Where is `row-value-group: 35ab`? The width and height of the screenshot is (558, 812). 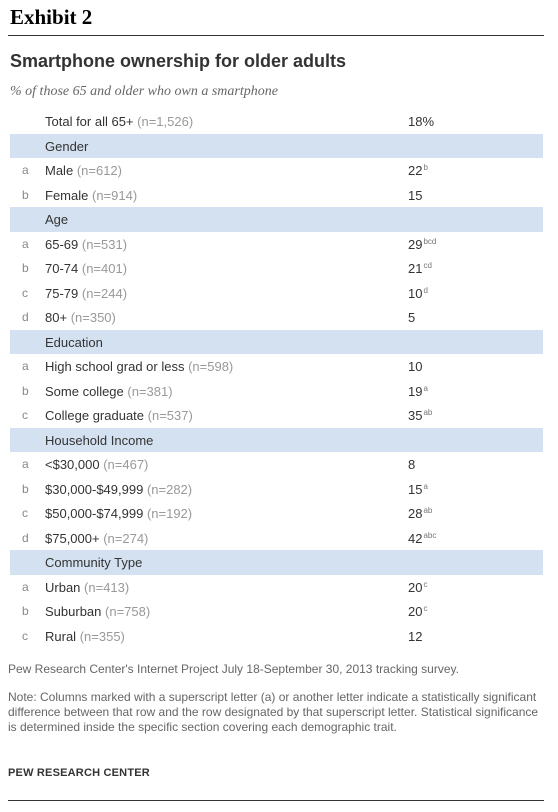 row-value-group: 35ab is located at coordinates (420, 415).